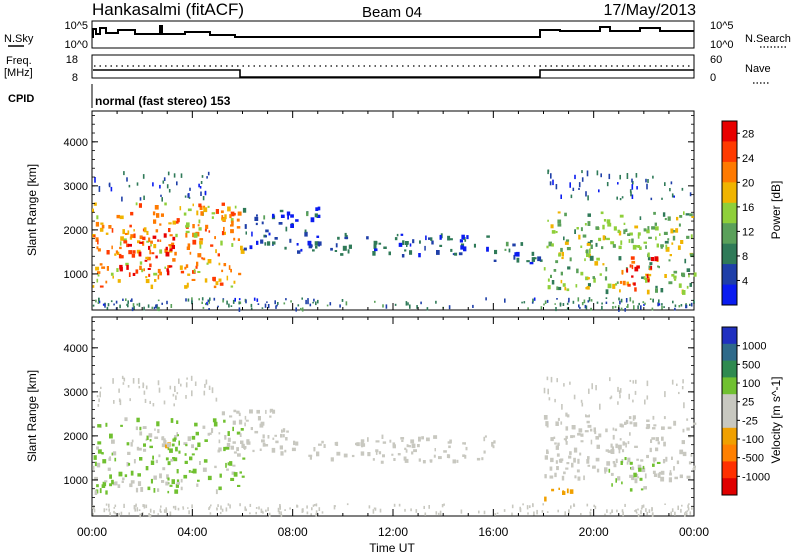 Image resolution: width=800 pixels, height=554 pixels. I want to click on colorbar-tick-label: -25, so click(750, 421).